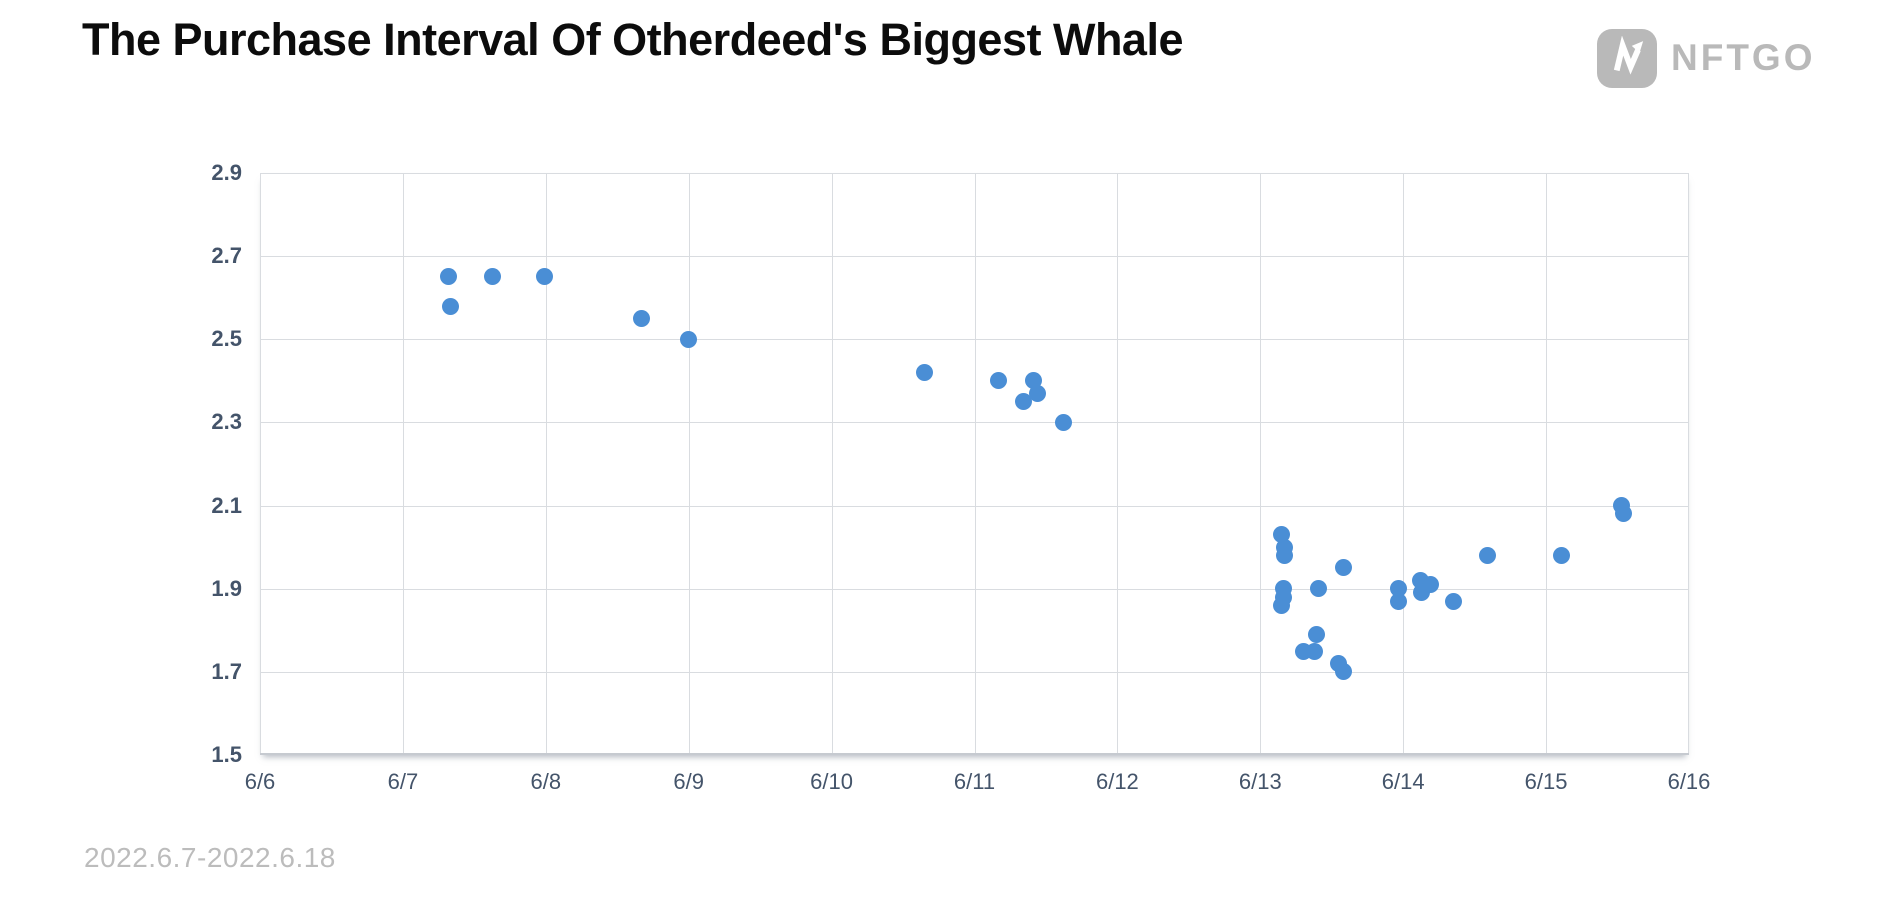 The image size is (1904, 899). I want to click on x-axis-tick-label: 6/15, so click(1546, 781).